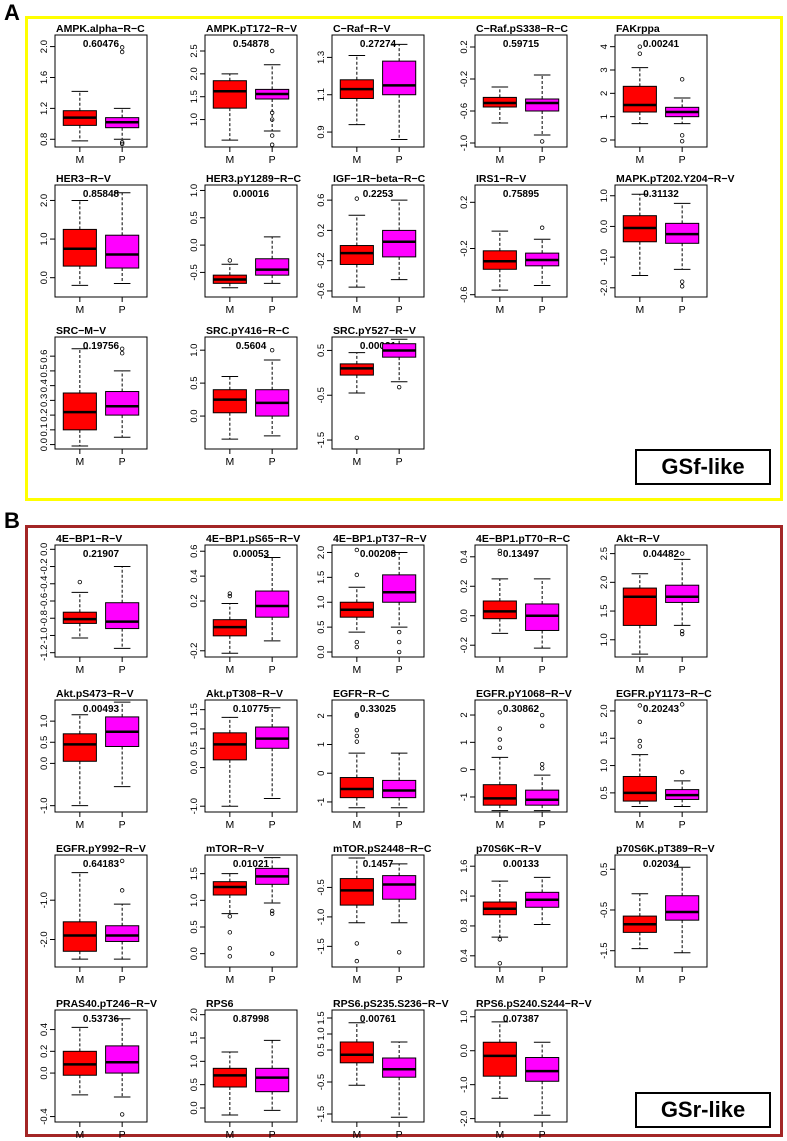  What do you see at coordinates (379, 179) in the screenshot?
I see `plot-title: IGF−1R−beta−R−C` at bounding box center [379, 179].